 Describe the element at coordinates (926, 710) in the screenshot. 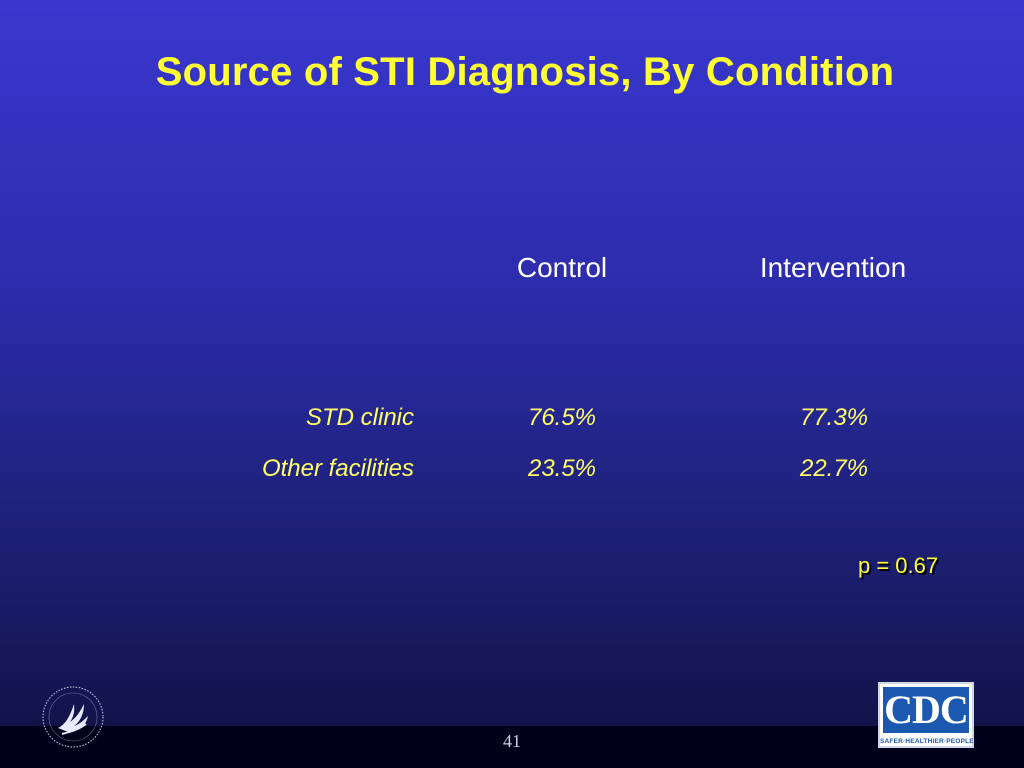

I see `cdc-logo-text: CDC` at that location.